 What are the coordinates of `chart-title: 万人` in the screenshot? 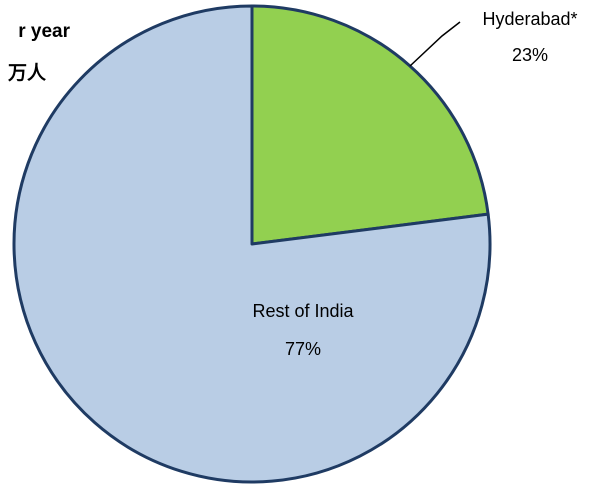 It's located at (27, 73).